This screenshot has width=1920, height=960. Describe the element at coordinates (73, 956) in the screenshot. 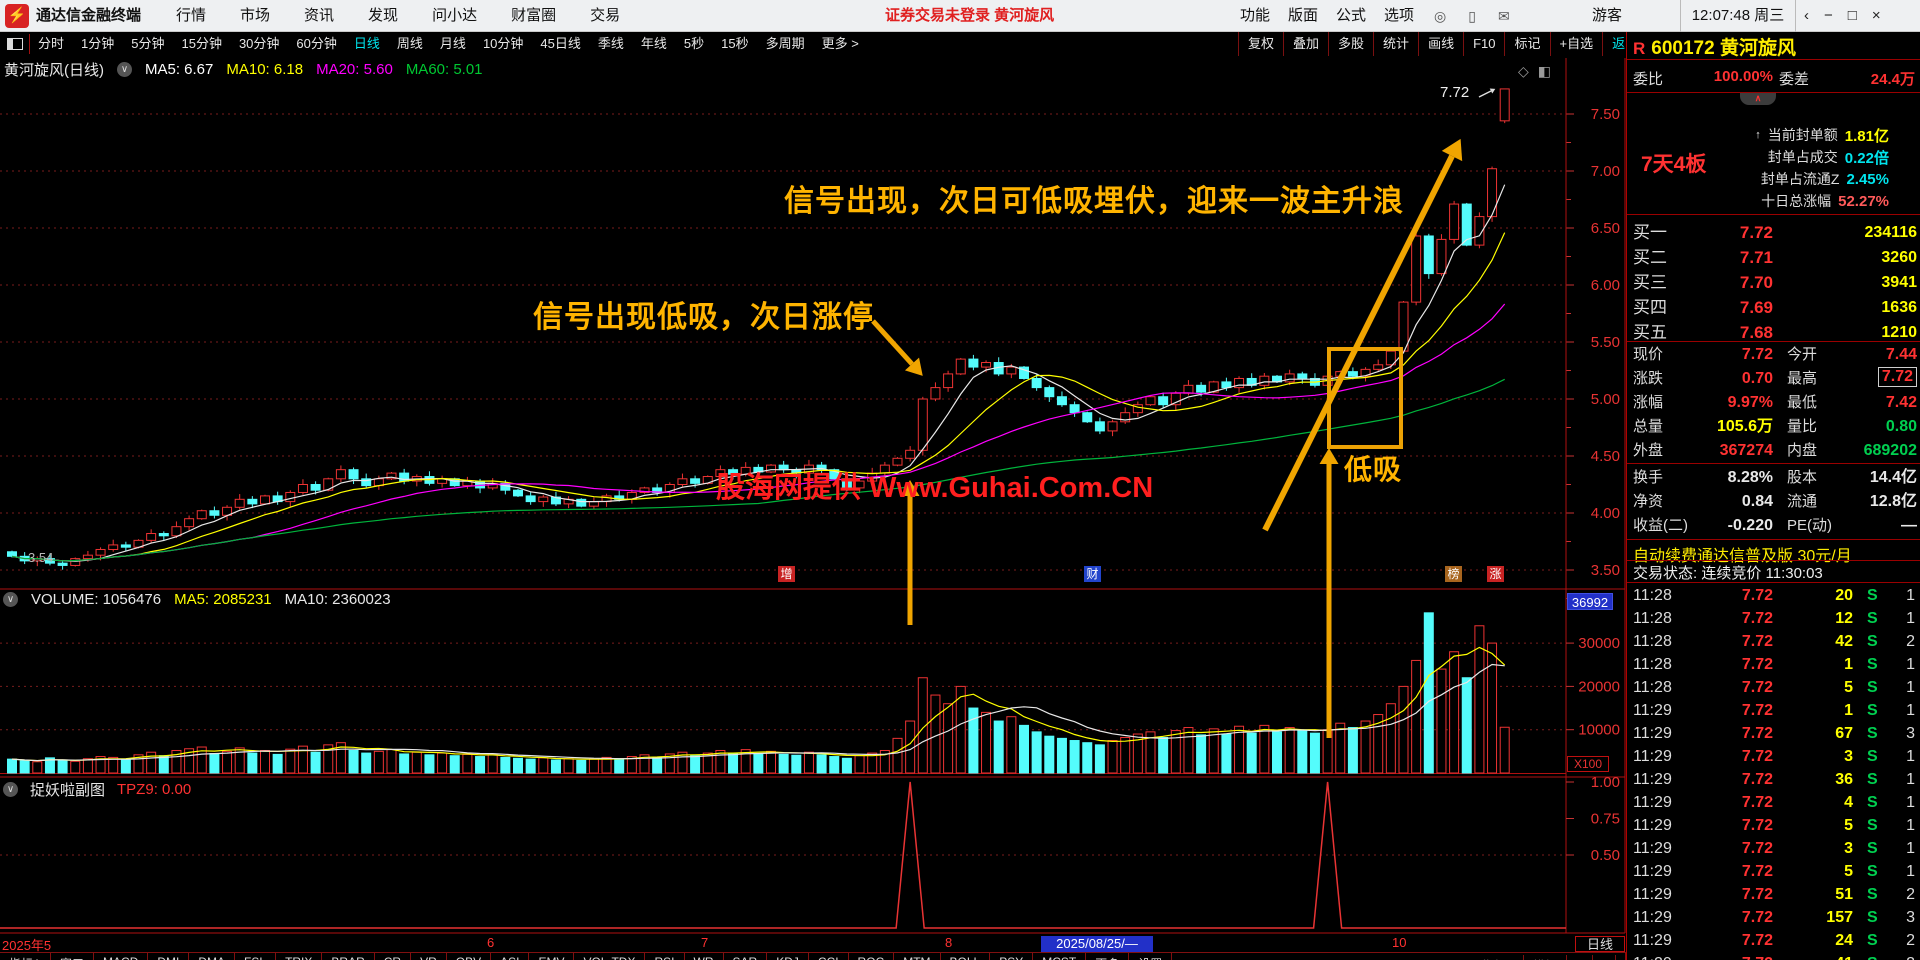

I see `indicator-tab: 窗口` at that location.